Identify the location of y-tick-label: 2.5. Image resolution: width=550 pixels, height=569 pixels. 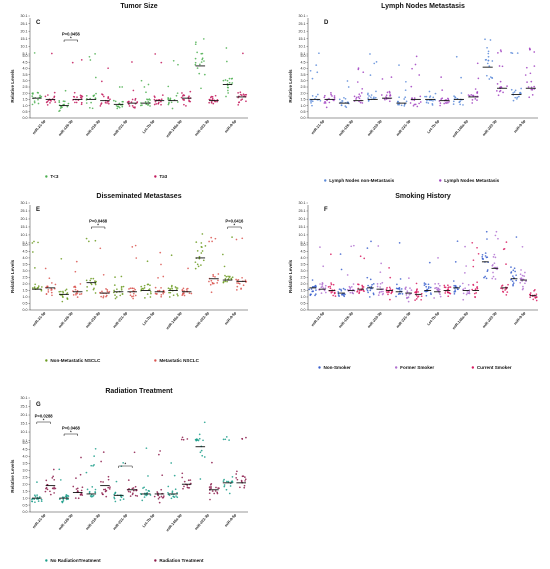
(303, 87).